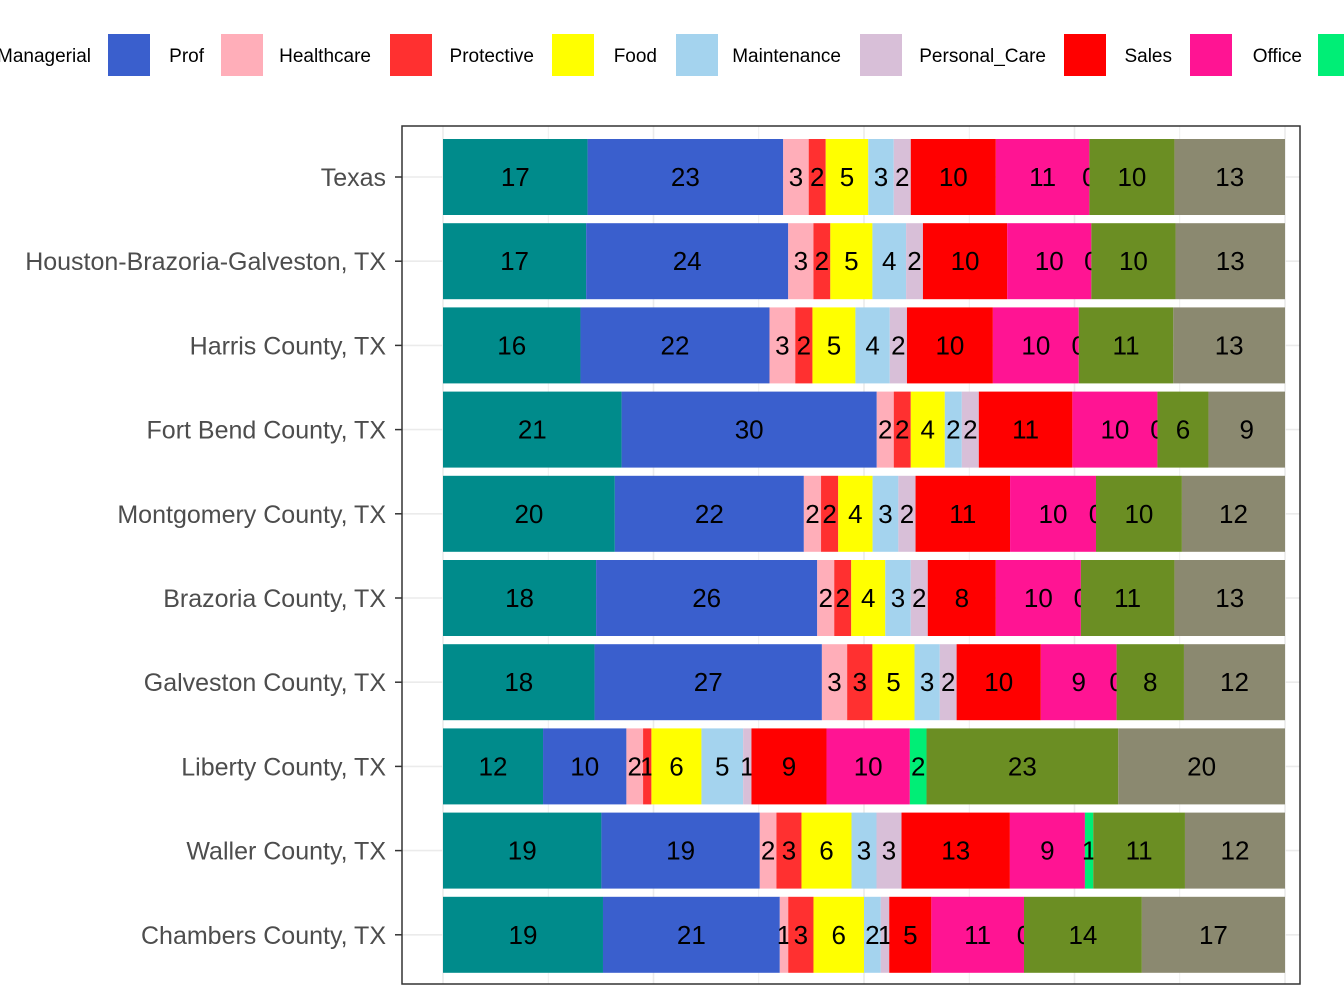 The width and height of the screenshot is (1344, 1008). I want to click on data-label: 19, so click(523, 935).